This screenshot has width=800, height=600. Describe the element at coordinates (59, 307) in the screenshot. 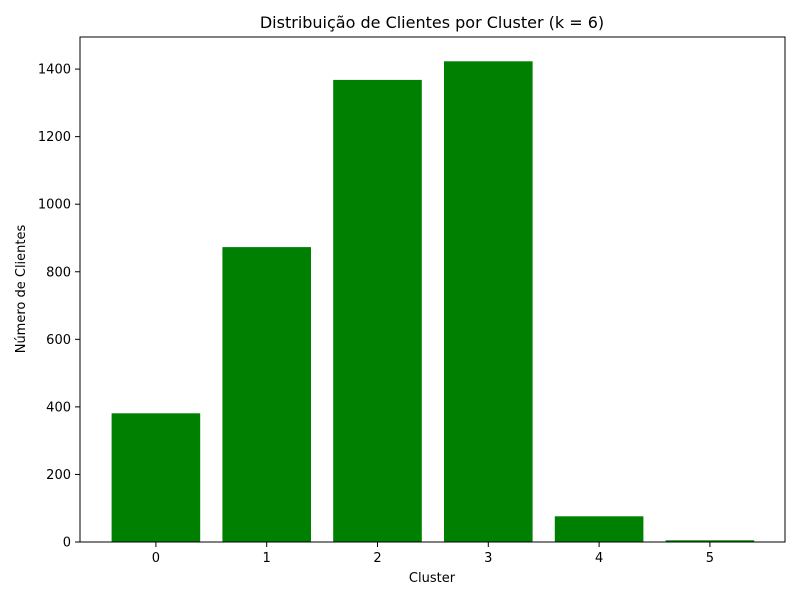

I see `y-axis-ticks: 0 200 400 600 800 1000 1200 1400` at that location.